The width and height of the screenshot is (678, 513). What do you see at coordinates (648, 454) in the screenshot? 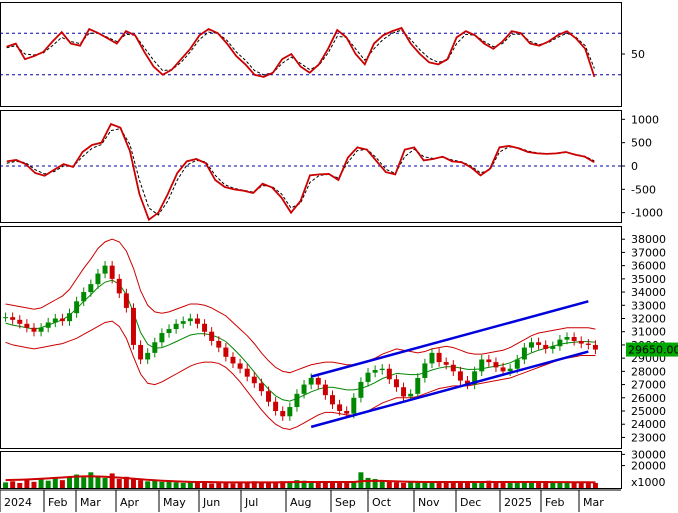
I see `volume-tick-label: 30000` at bounding box center [648, 454].